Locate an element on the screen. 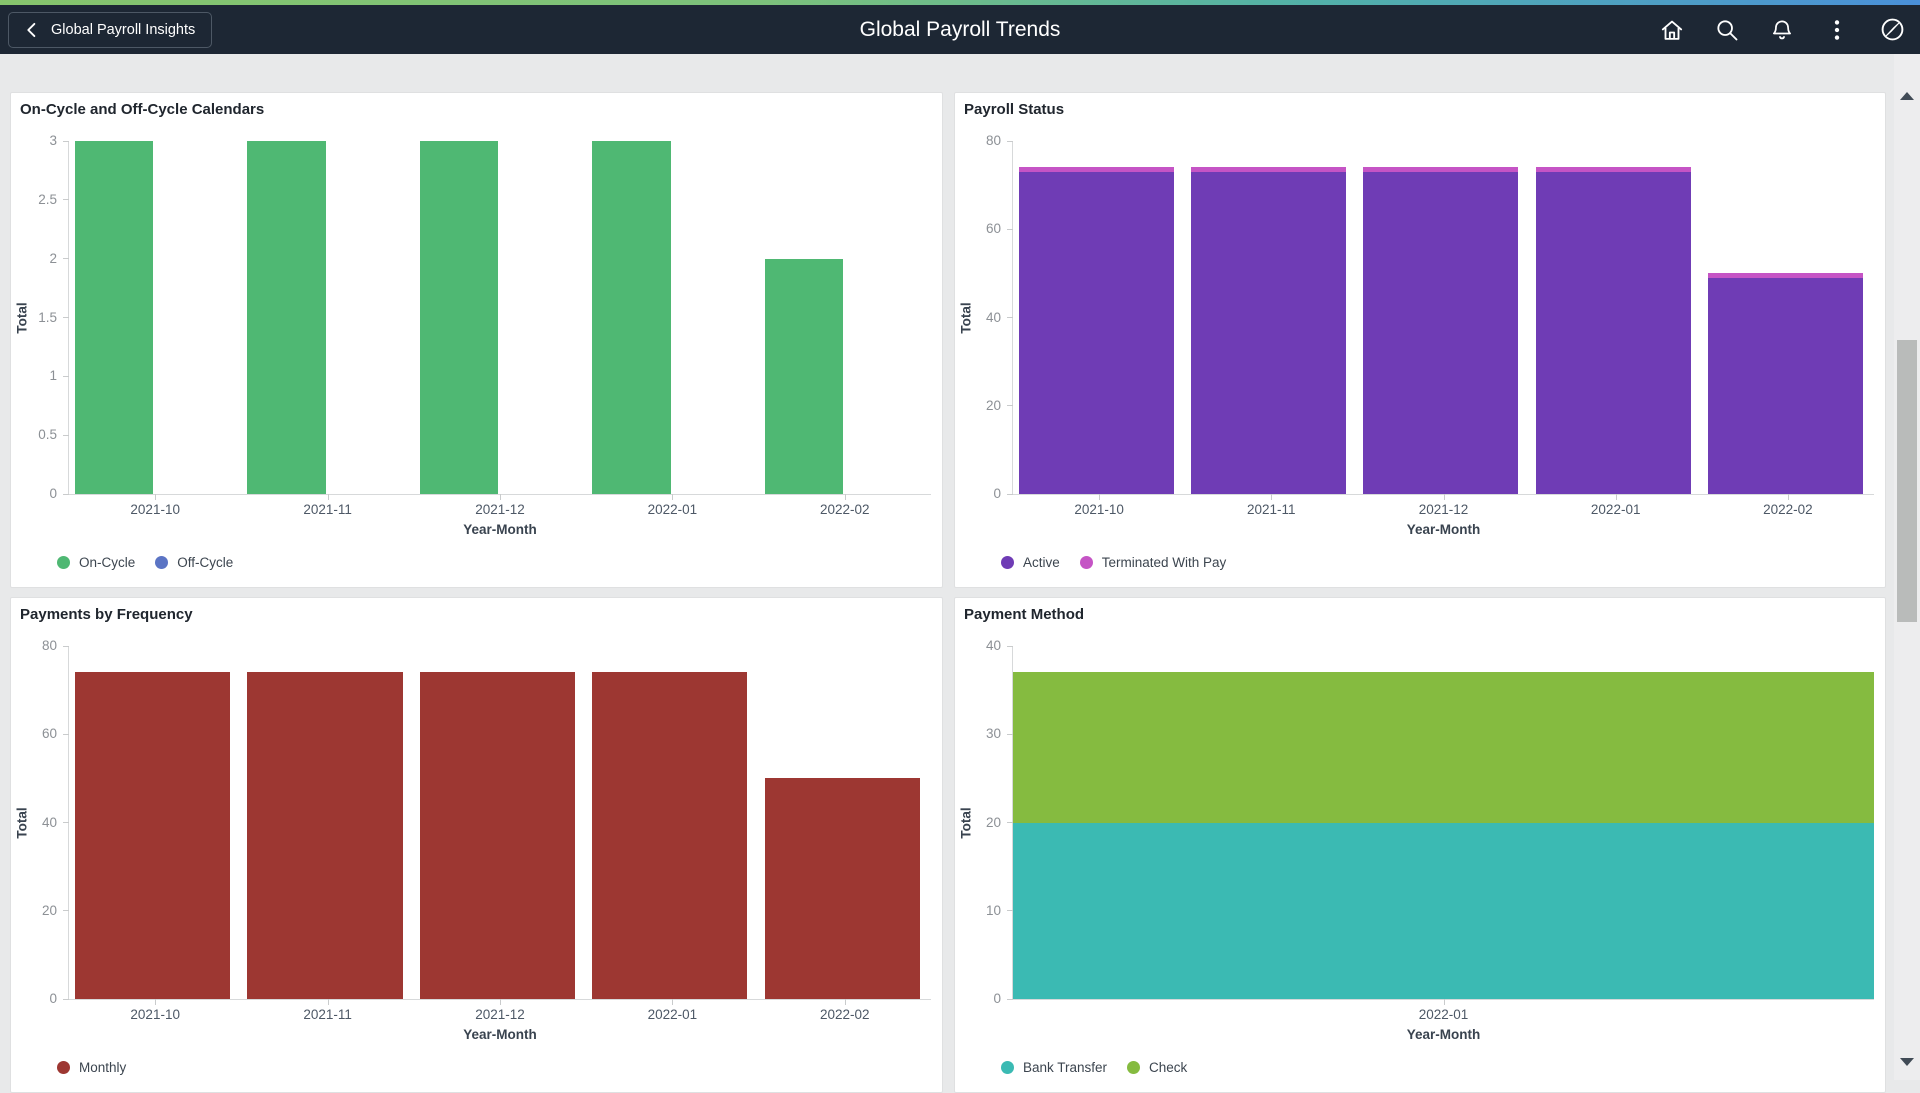 The height and width of the screenshot is (1093, 1920). more-actions-button is located at coordinates (1837, 30).